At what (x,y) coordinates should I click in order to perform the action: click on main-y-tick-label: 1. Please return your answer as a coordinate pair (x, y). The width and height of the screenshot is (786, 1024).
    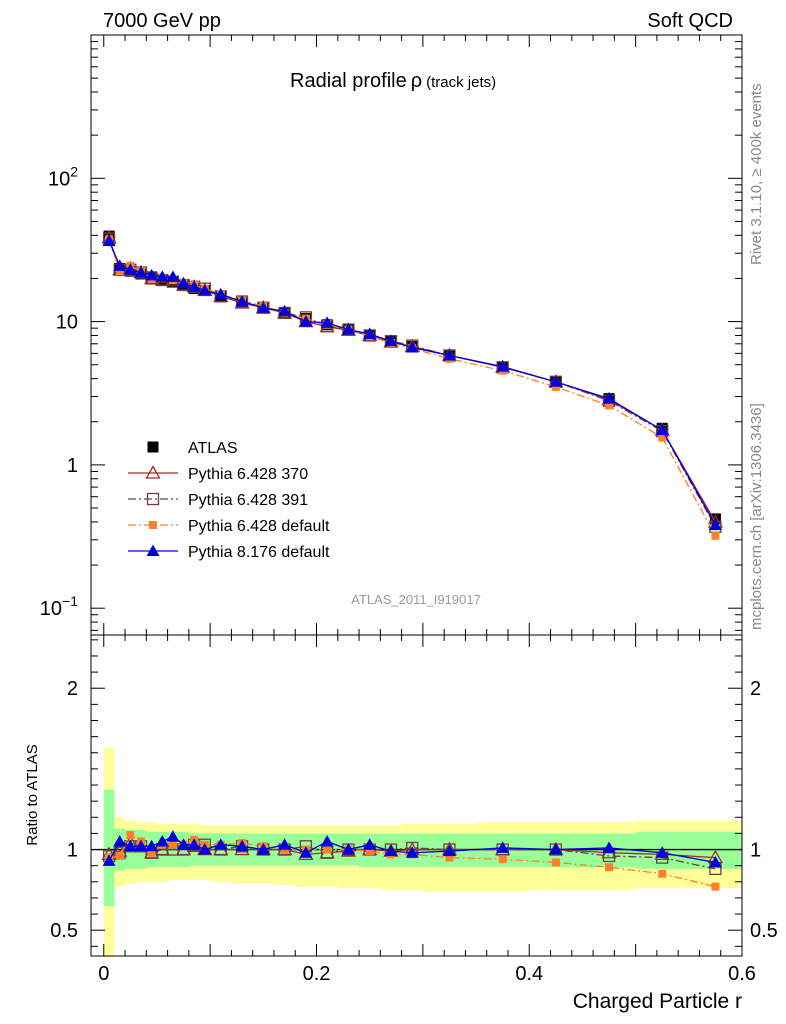
    Looking at the image, I should click on (72, 466).